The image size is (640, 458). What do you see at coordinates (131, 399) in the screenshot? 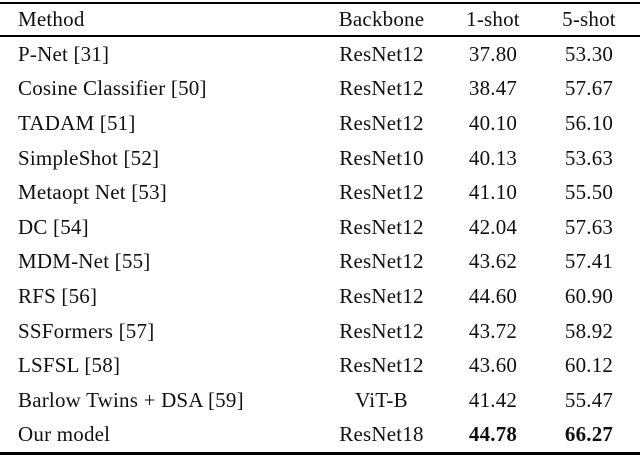
I see `method-cell: Barlow Twins + DSA [59]` at bounding box center [131, 399].